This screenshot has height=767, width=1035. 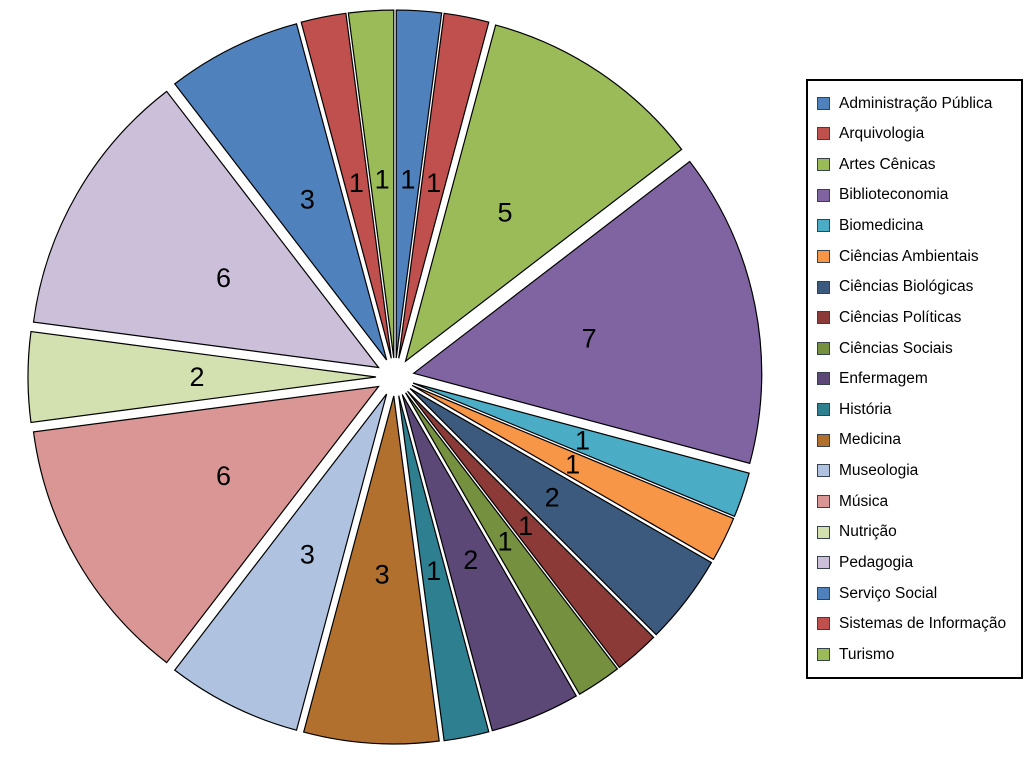 What do you see at coordinates (196, 377) in the screenshot?
I see `data-label-nutricao: 2` at bounding box center [196, 377].